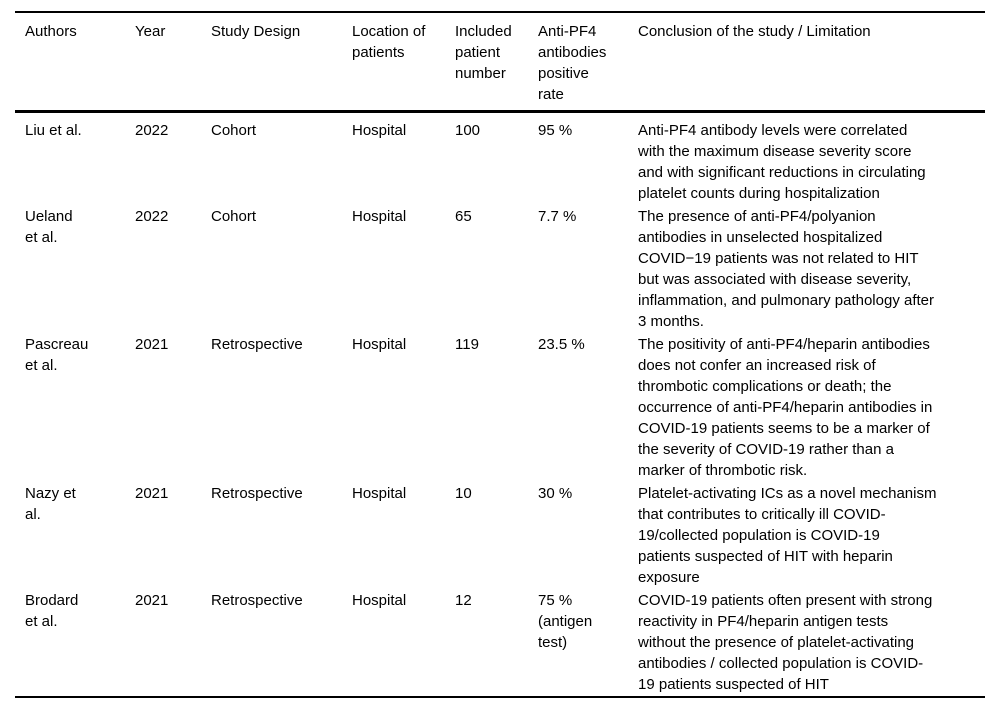  Describe the element at coordinates (53, 130) in the screenshot. I see `cell-authors: Liu et al.` at that location.